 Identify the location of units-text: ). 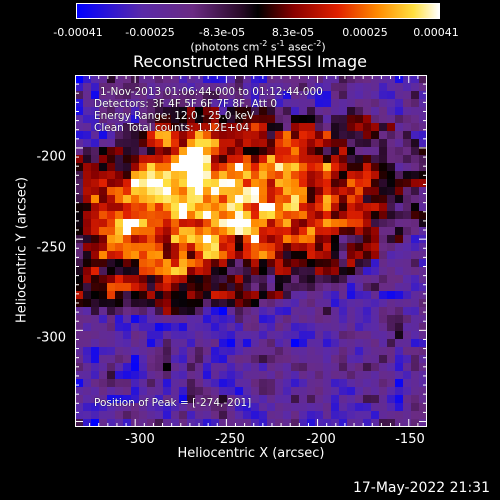
(323, 47).